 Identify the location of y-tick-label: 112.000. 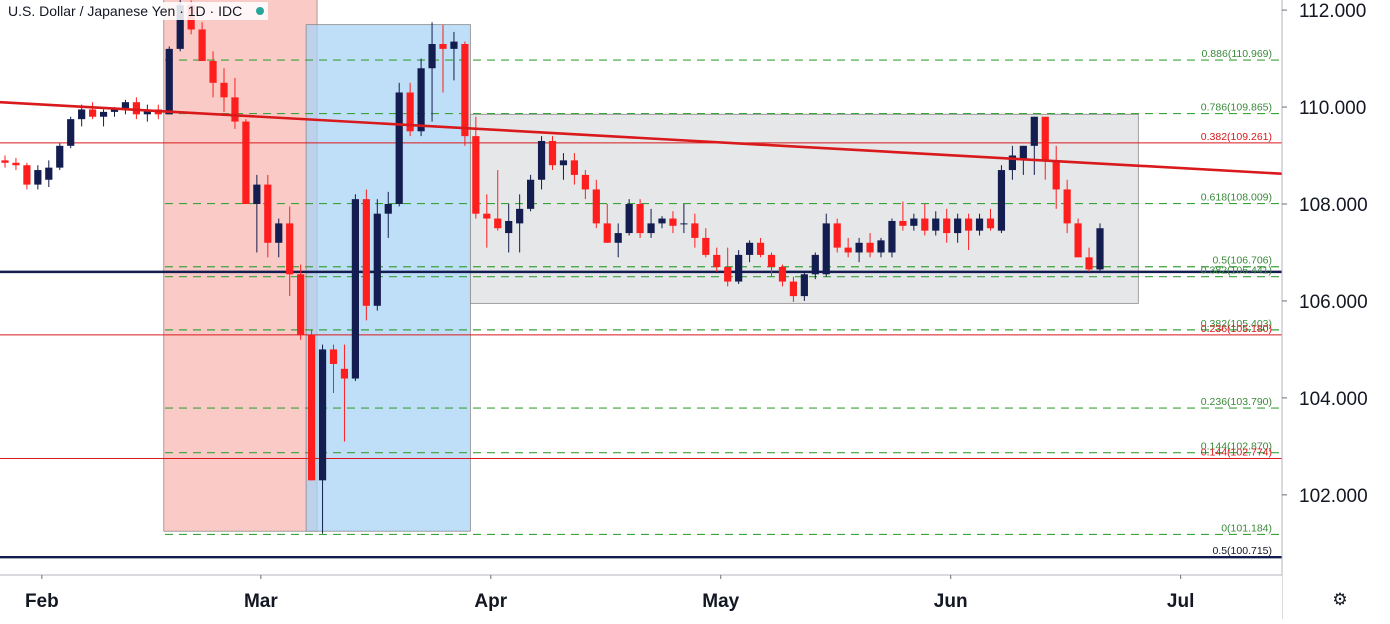
(1332, 11).